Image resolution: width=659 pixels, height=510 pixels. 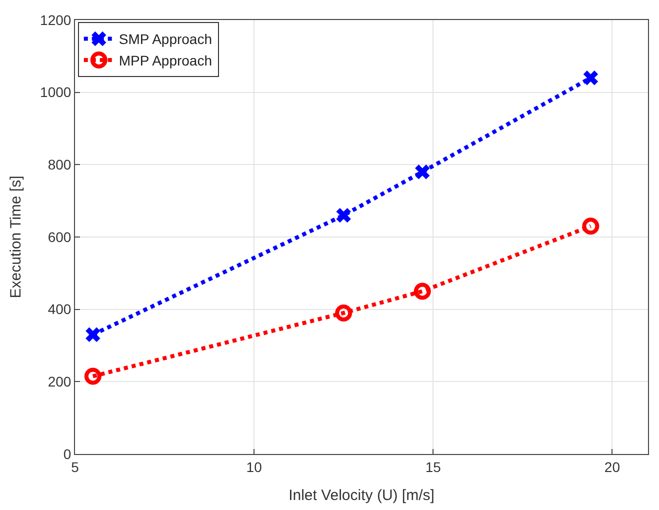 I want to click on x-axis-title: Inlet Velocity (U) [m/s], so click(x=361, y=495).